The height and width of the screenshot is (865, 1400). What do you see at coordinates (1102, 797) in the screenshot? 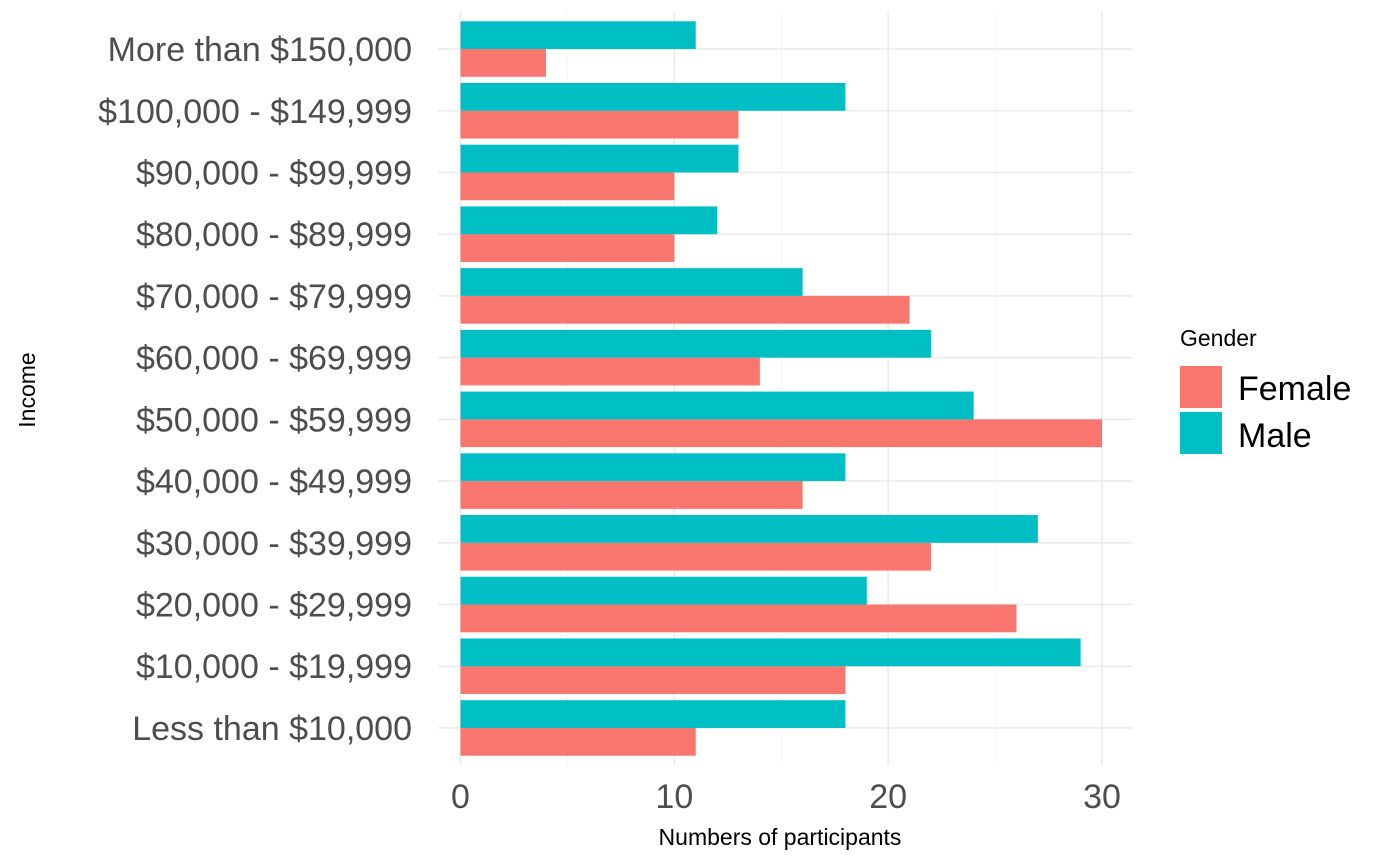
I see `x-tick-label: 30` at bounding box center [1102, 797].